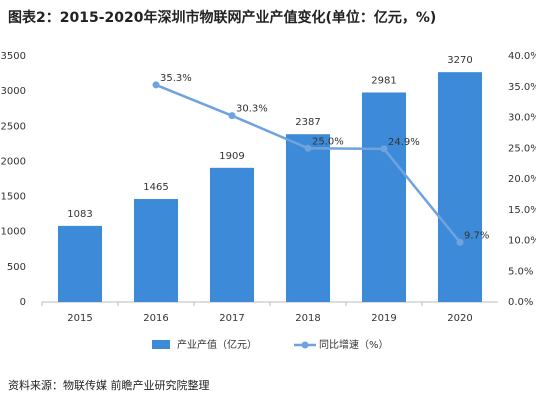 The height and width of the screenshot is (405, 536). Describe the element at coordinates (109, 385) in the screenshot. I see `source: 资料来源：物联传媒 前瞻产业研究院整理` at that location.